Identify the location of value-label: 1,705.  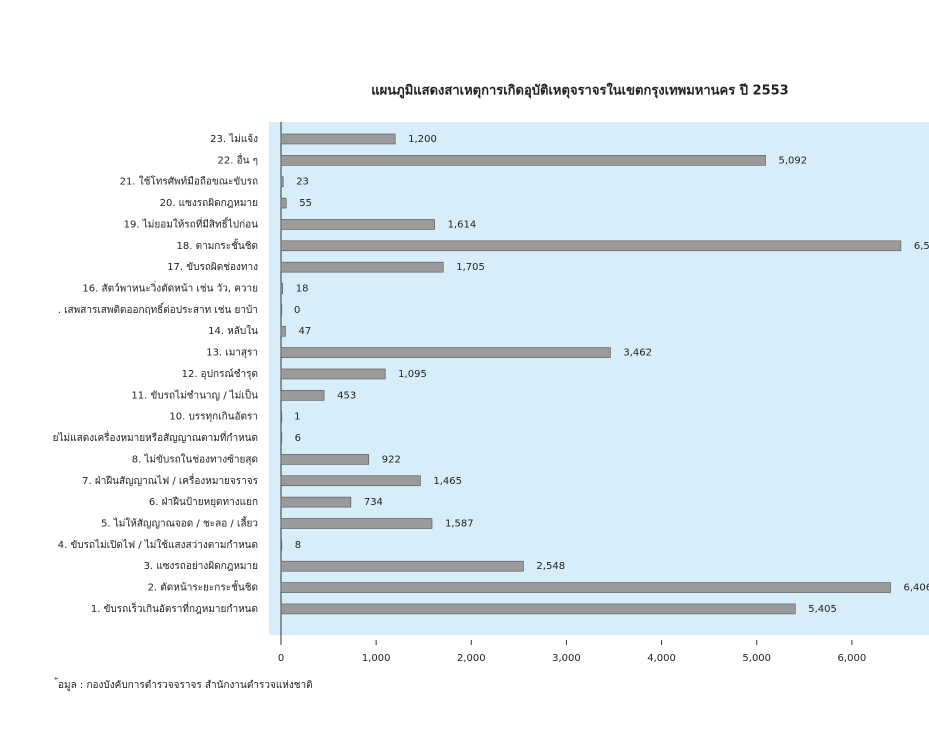
(470, 267).